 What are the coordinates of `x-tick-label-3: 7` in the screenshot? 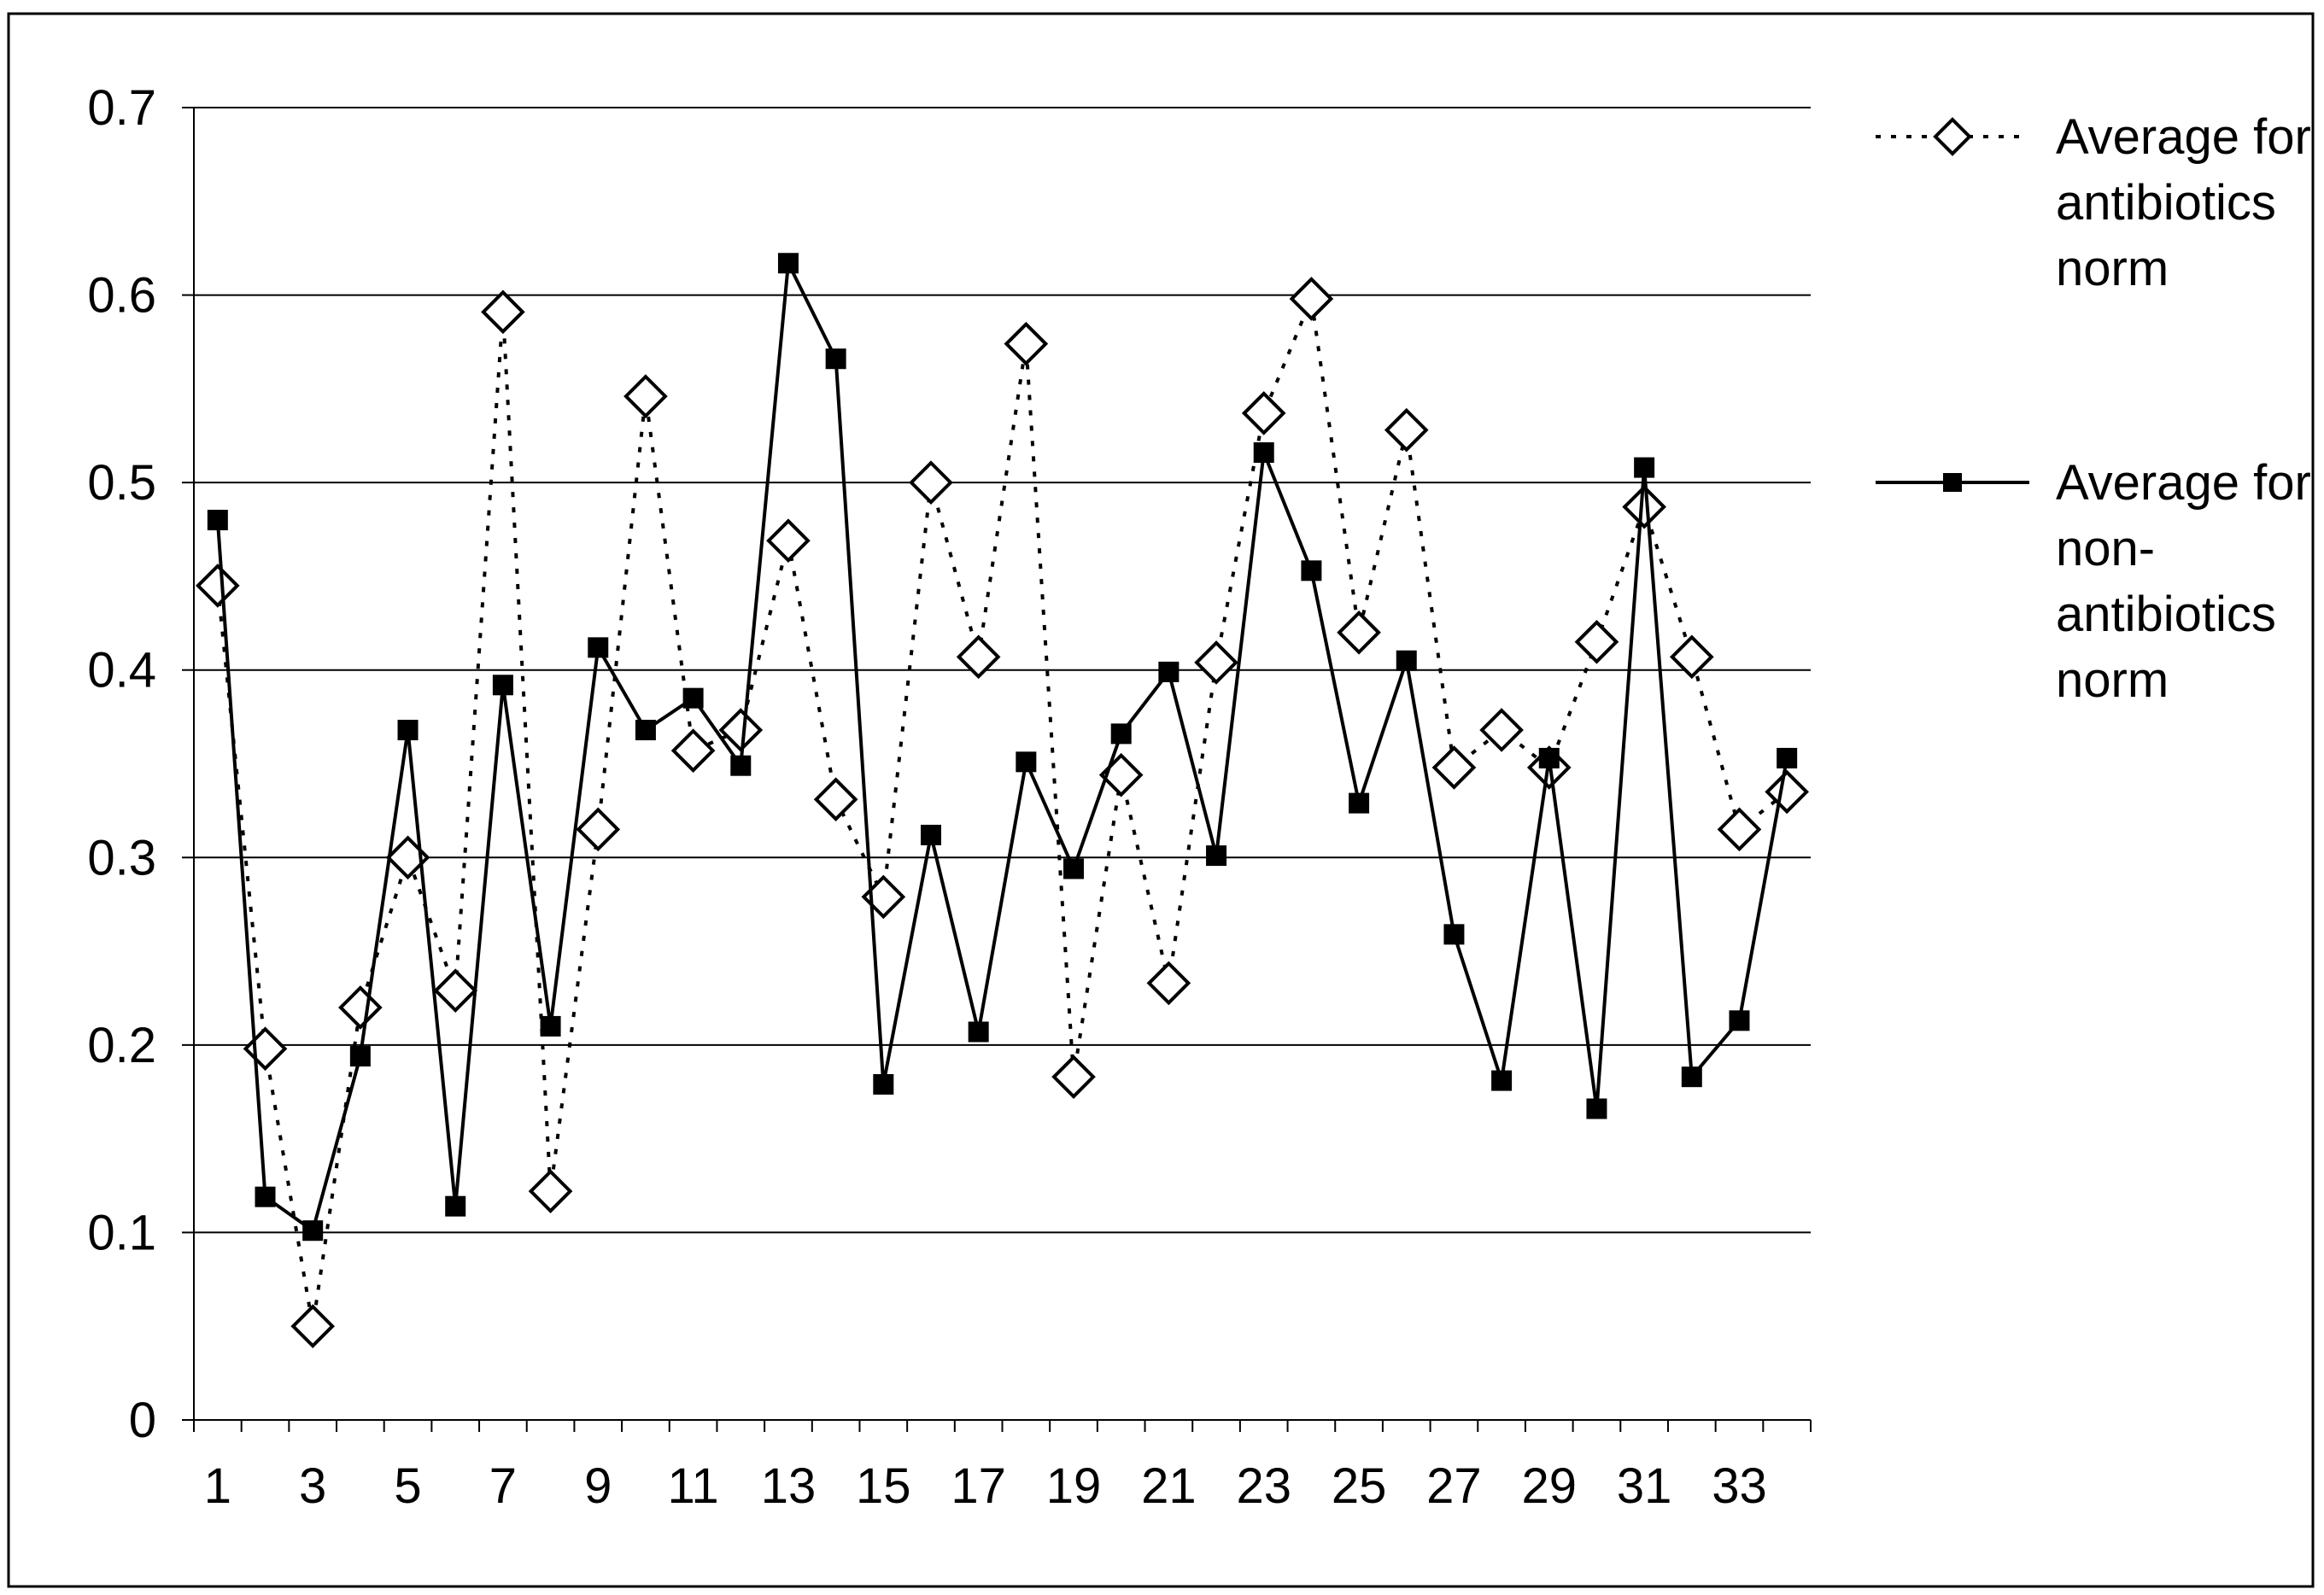 It's located at (503, 1486).